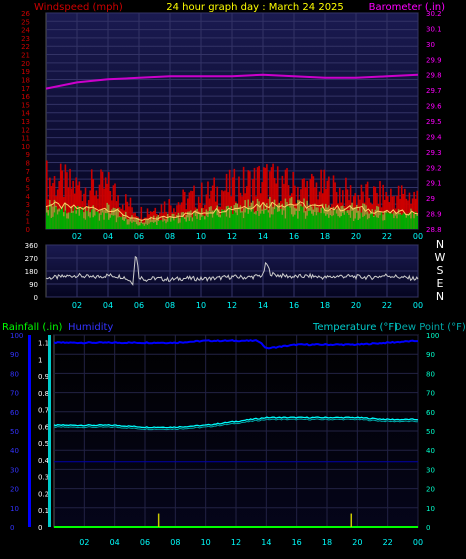 Image resolution: width=466 pixels, height=559 pixels. Describe the element at coordinates (14, 470) in the screenshot. I see `humidity-tick-label: 30` at that location.